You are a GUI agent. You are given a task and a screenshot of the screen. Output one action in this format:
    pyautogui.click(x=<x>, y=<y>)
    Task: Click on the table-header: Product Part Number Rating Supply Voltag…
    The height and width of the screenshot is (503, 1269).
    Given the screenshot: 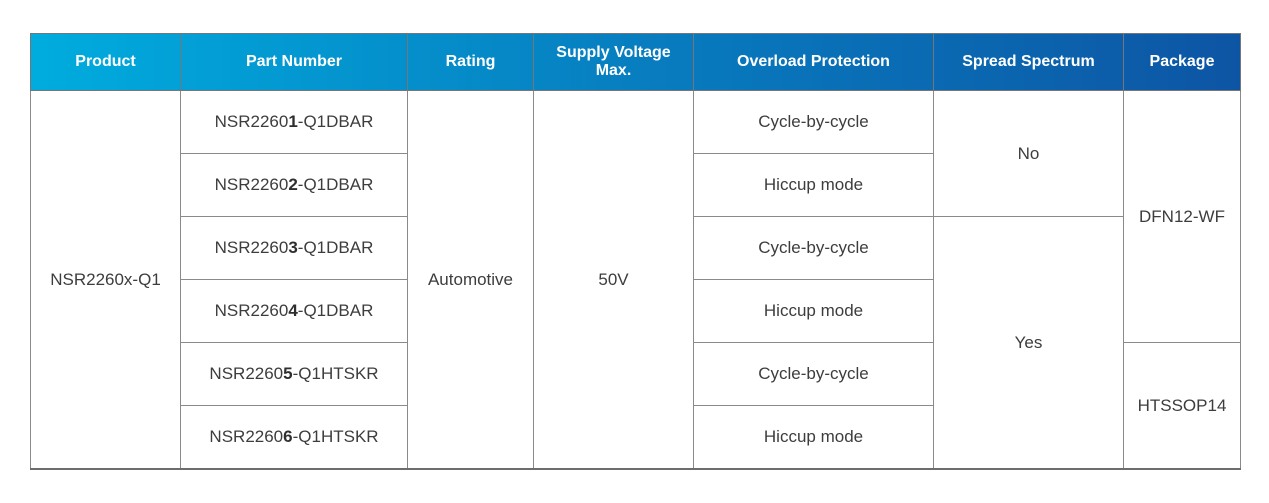 What is the action you would take?
    pyautogui.click(x=635, y=62)
    